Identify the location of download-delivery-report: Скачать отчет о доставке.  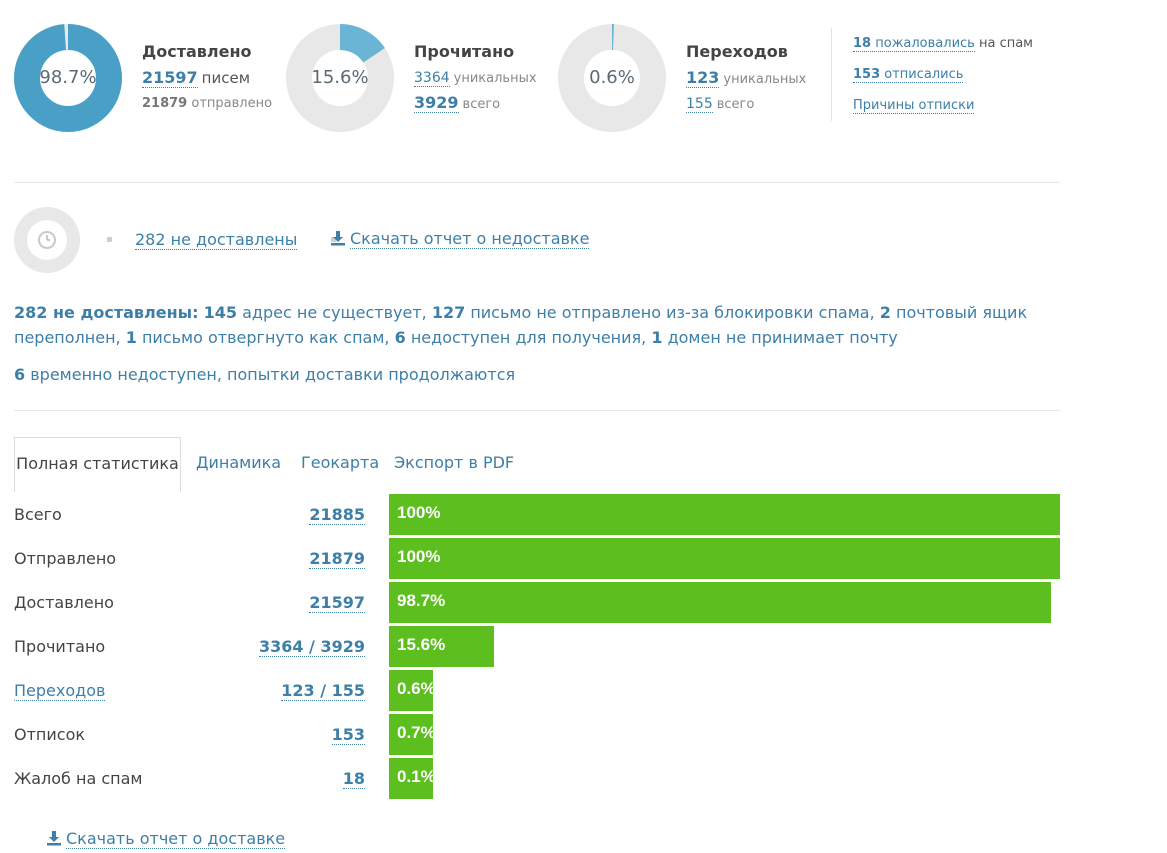
(166, 839).